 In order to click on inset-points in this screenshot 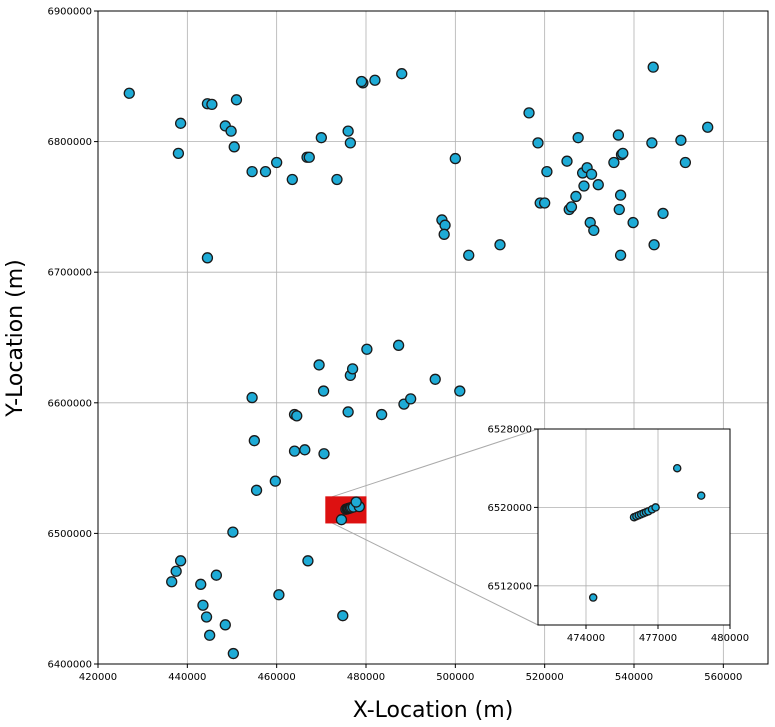, I will do `click(647, 532)`.